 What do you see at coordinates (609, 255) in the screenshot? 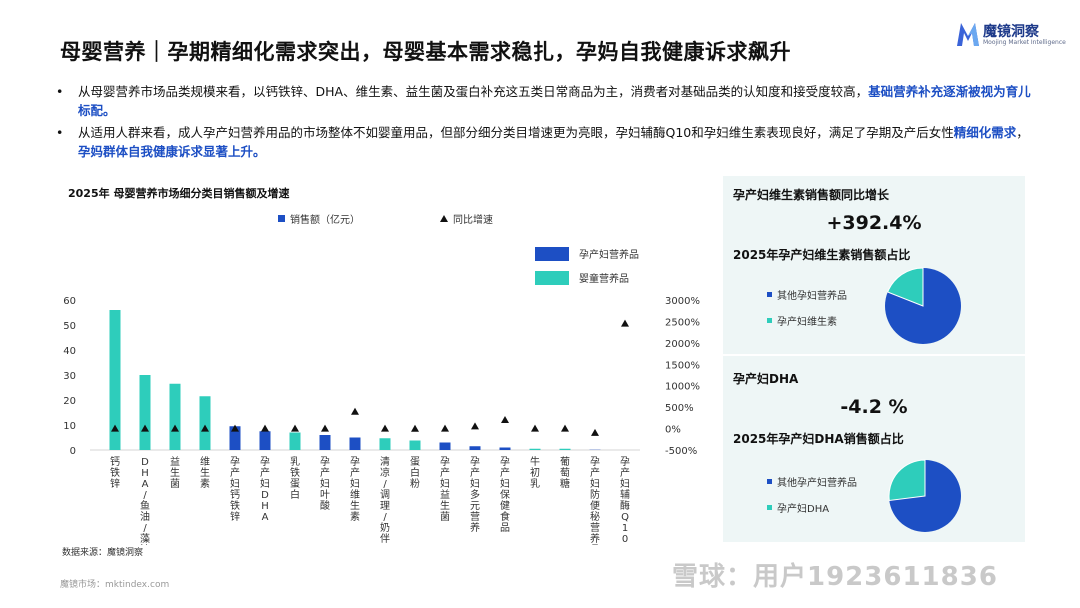
I see `legend-maternal-label: 孕产妇营养品` at bounding box center [609, 255].